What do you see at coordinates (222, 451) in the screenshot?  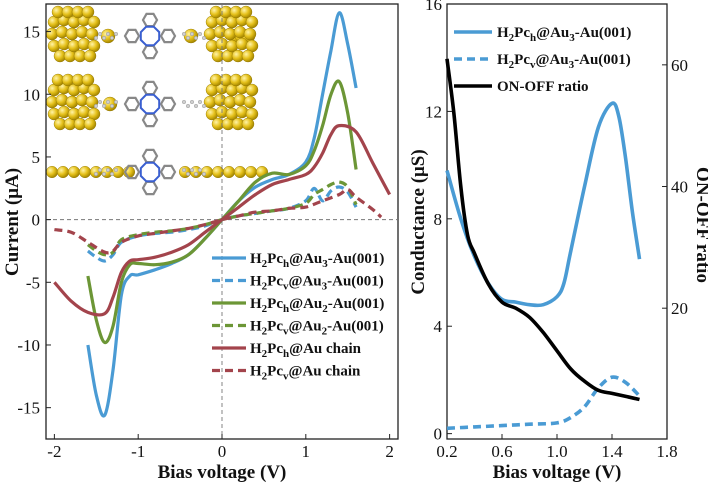 I see `left-x-tick-label: 0` at bounding box center [222, 451].